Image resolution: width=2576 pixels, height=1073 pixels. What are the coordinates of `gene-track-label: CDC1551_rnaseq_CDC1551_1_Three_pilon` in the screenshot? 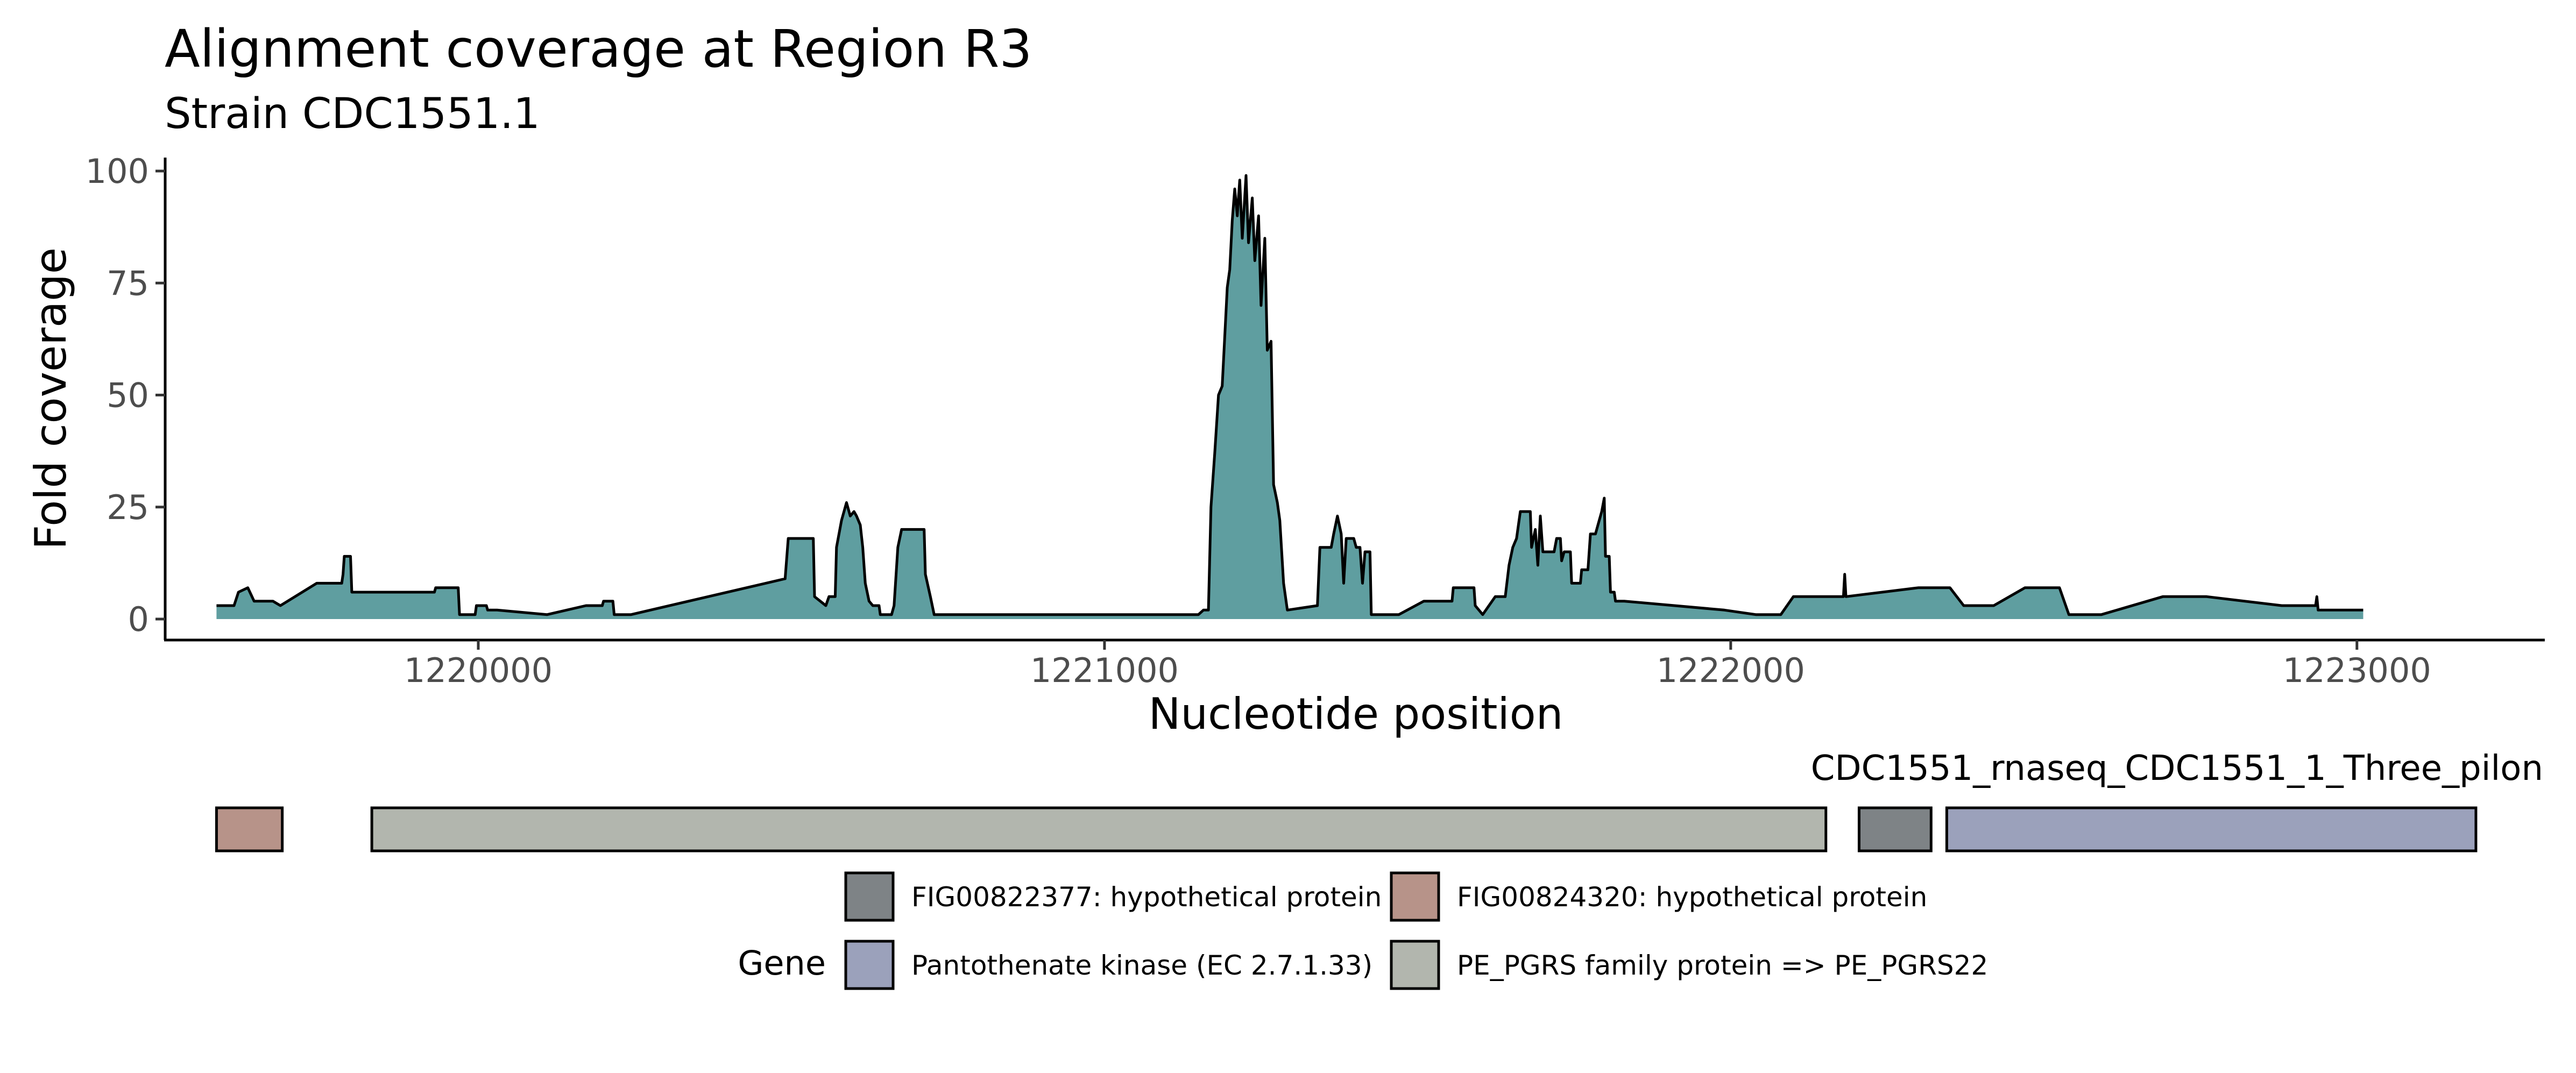 It's located at (2177, 768).